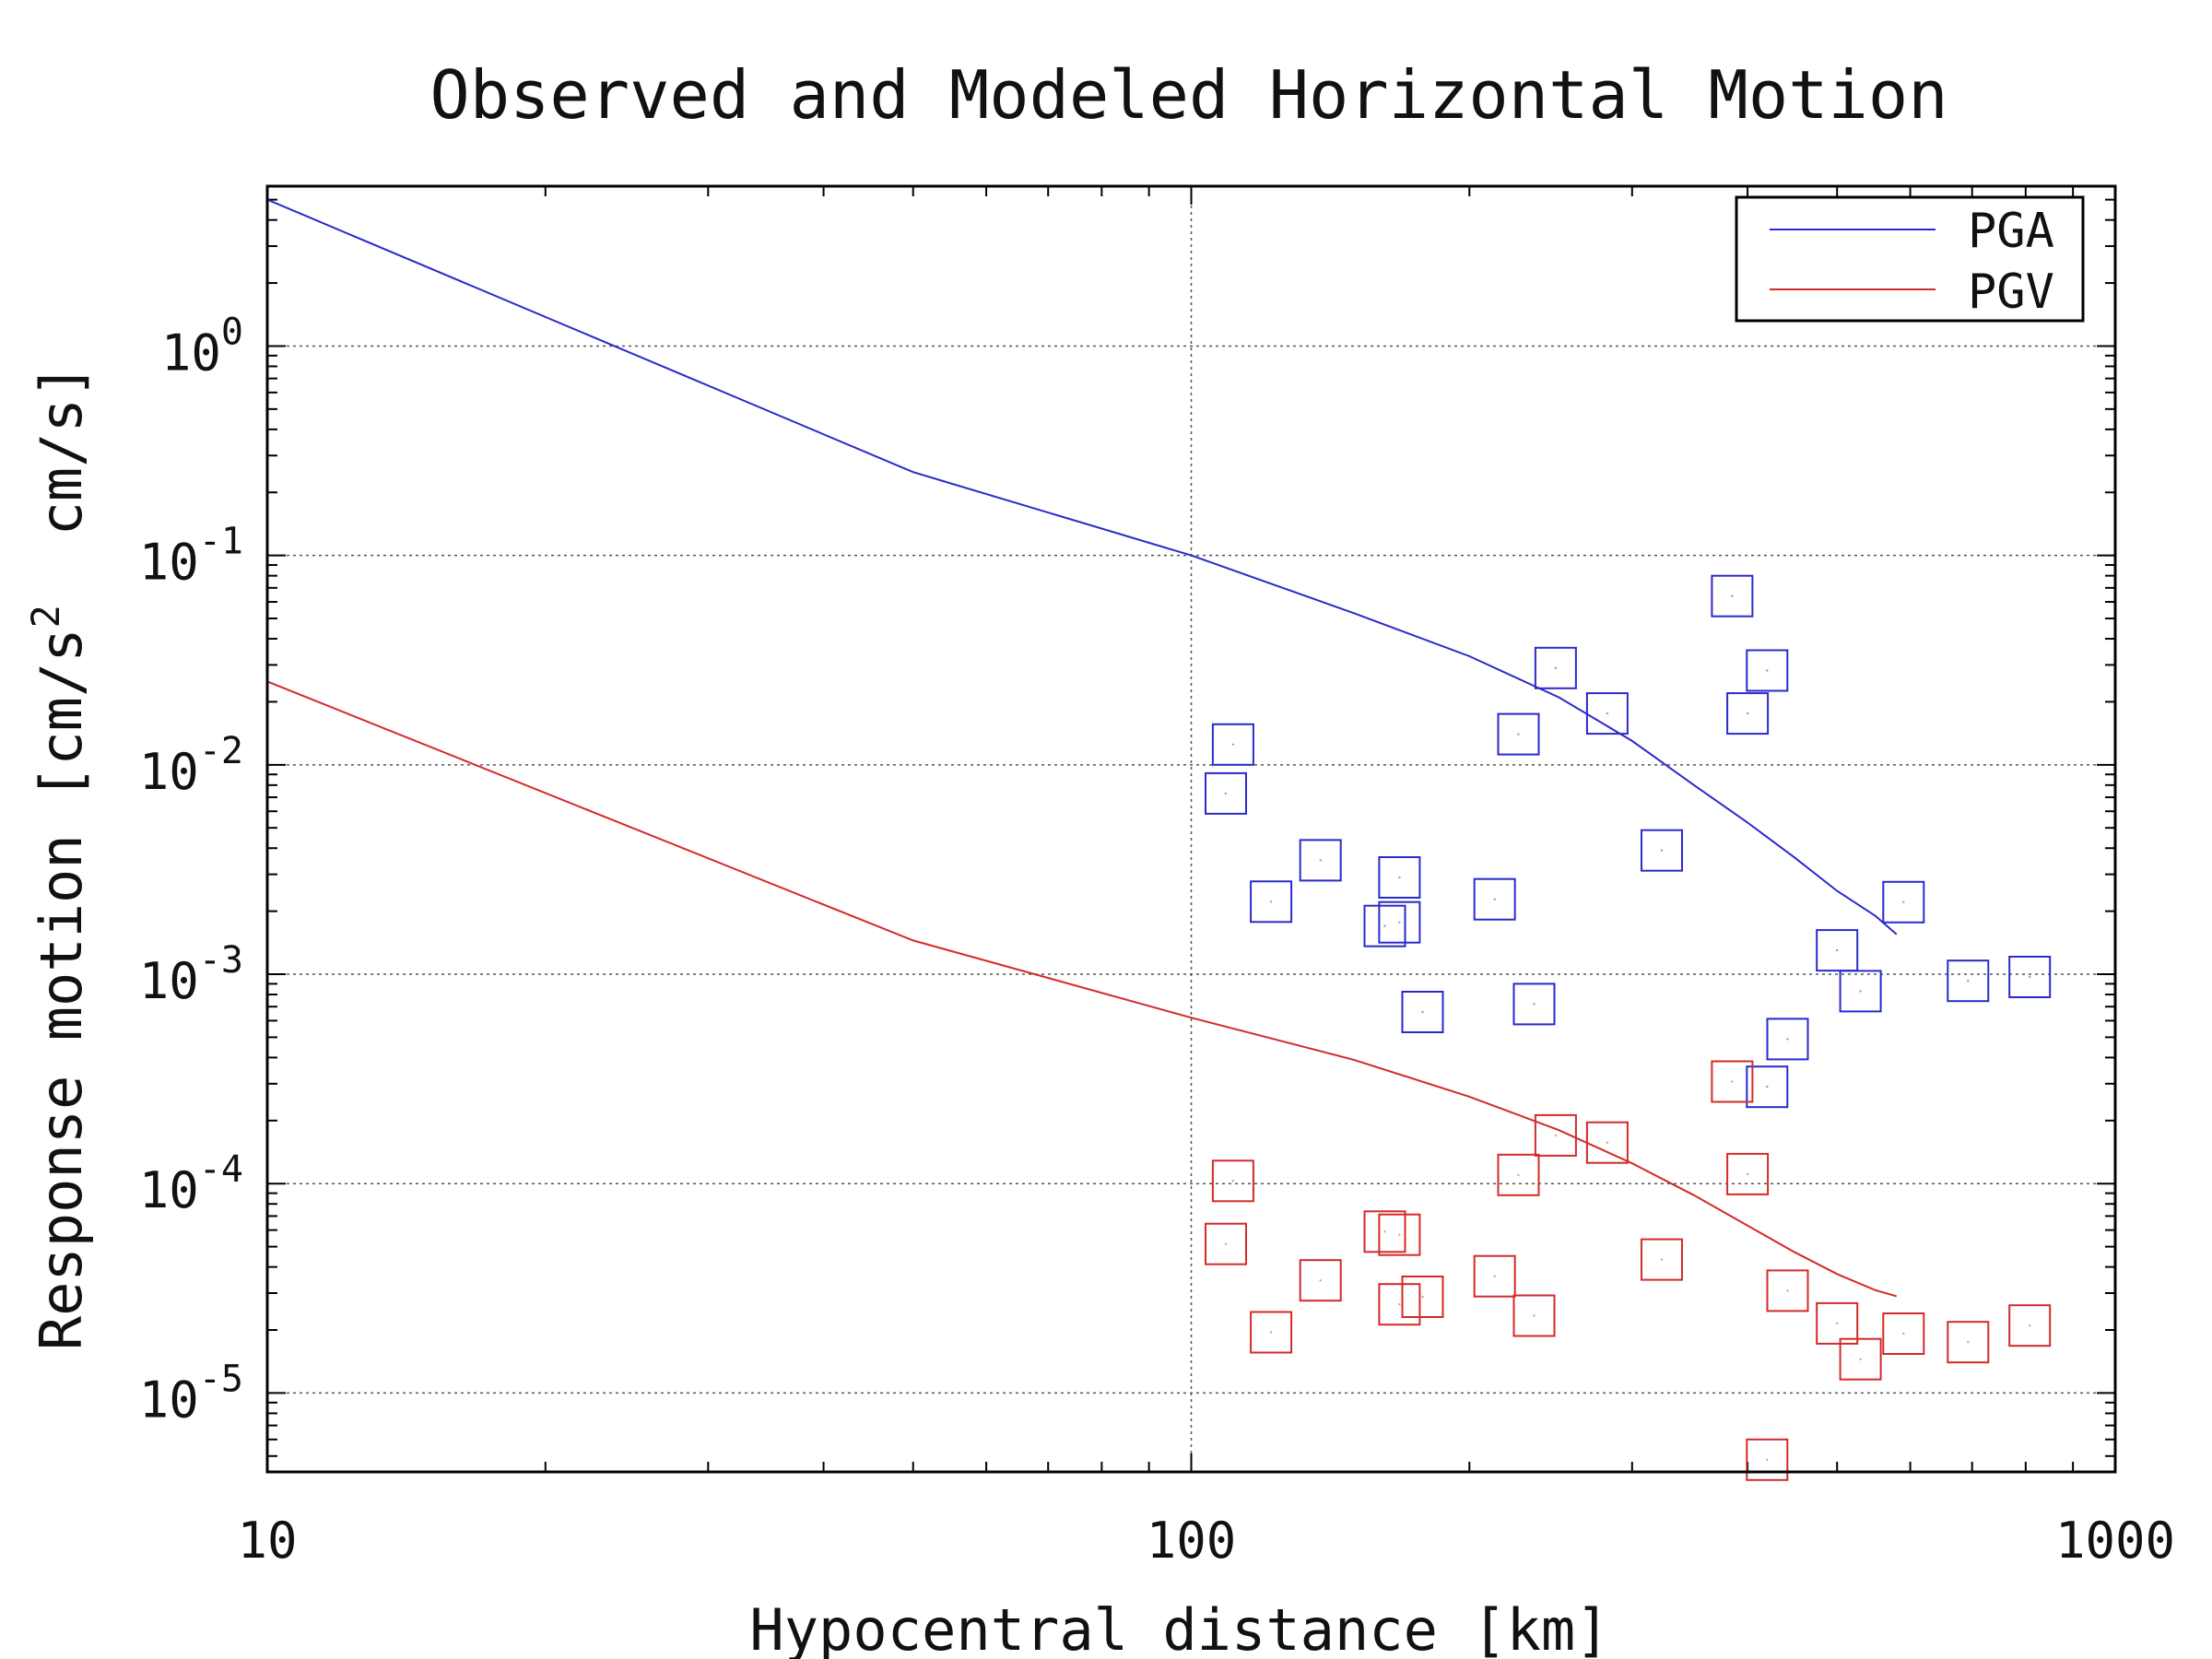 The height and width of the screenshot is (1659, 2212). What do you see at coordinates (1188, 95) in the screenshot?
I see `chart-title: Observed and Modeled Horizontal Motion` at bounding box center [1188, 95].